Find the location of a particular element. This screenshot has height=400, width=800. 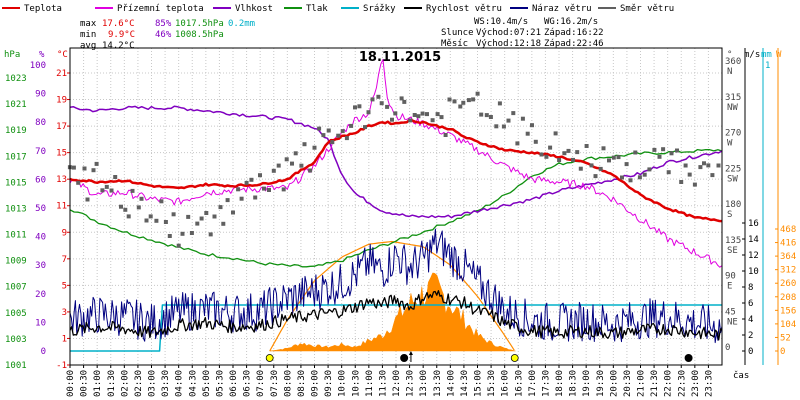

y-pressure-tick: 1013 is located at coordinates (16, 209).